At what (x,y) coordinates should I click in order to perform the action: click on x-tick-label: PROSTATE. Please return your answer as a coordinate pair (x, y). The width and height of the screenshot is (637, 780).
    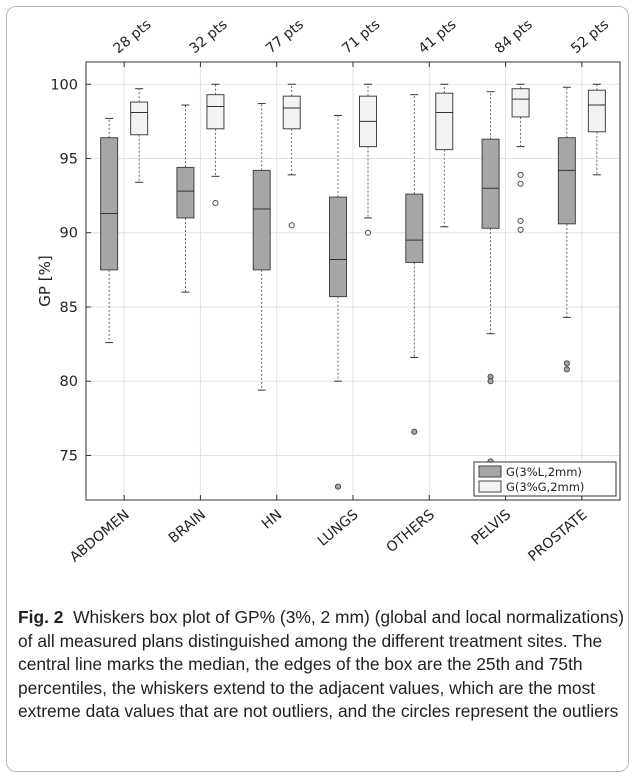
    Looking at the image, I should click on (557, 536).